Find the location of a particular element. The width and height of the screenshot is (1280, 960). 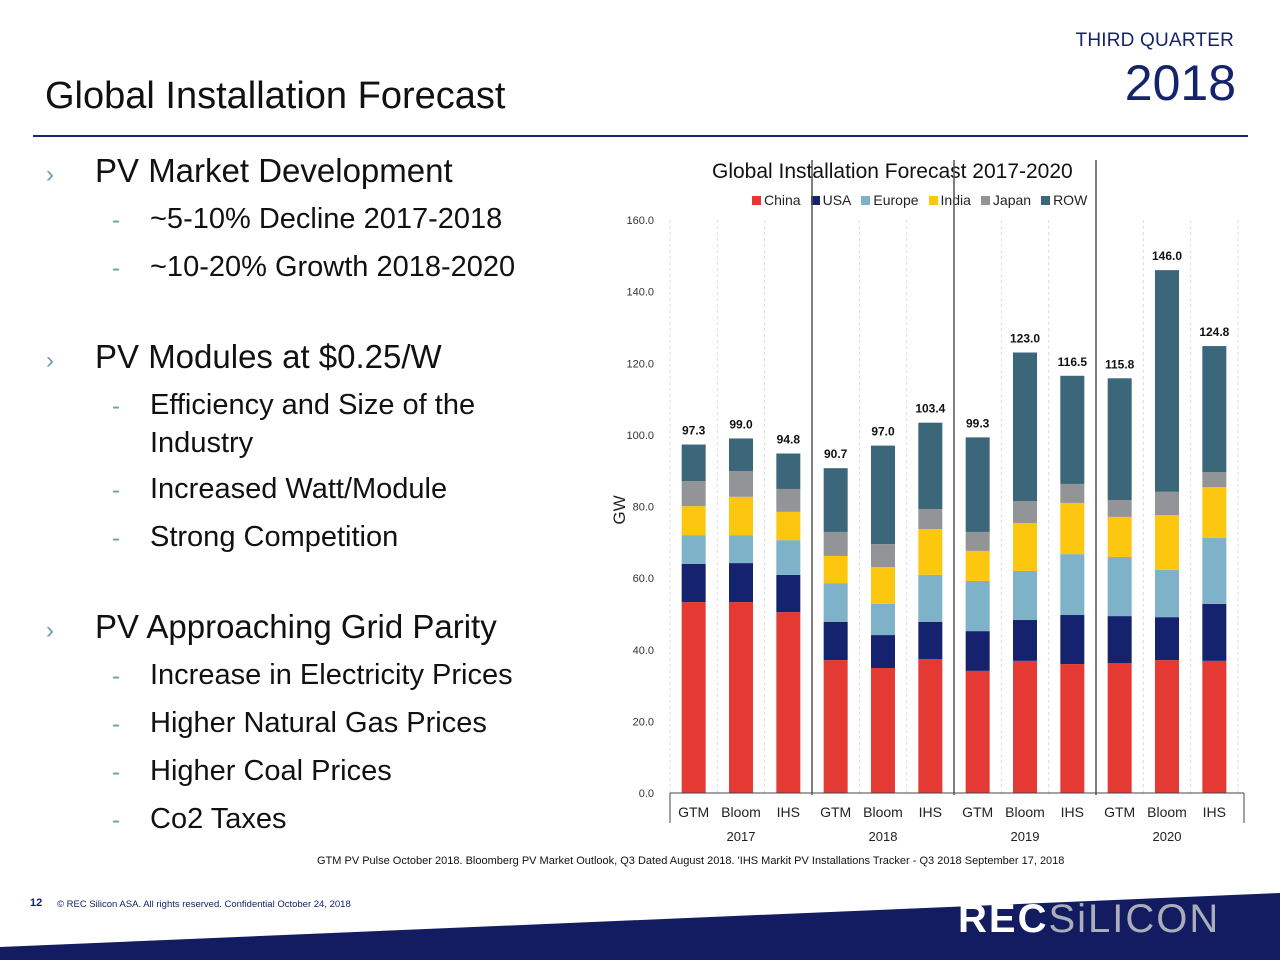

x-group-label: 2020 is located at coordinates (1167, 836).